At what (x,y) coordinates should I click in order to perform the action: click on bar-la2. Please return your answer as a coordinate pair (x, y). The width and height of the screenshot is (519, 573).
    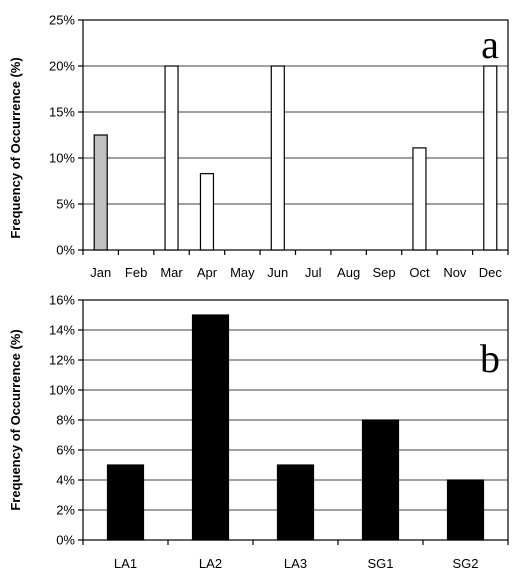
    Looking at the image, I should click on (210, 427).